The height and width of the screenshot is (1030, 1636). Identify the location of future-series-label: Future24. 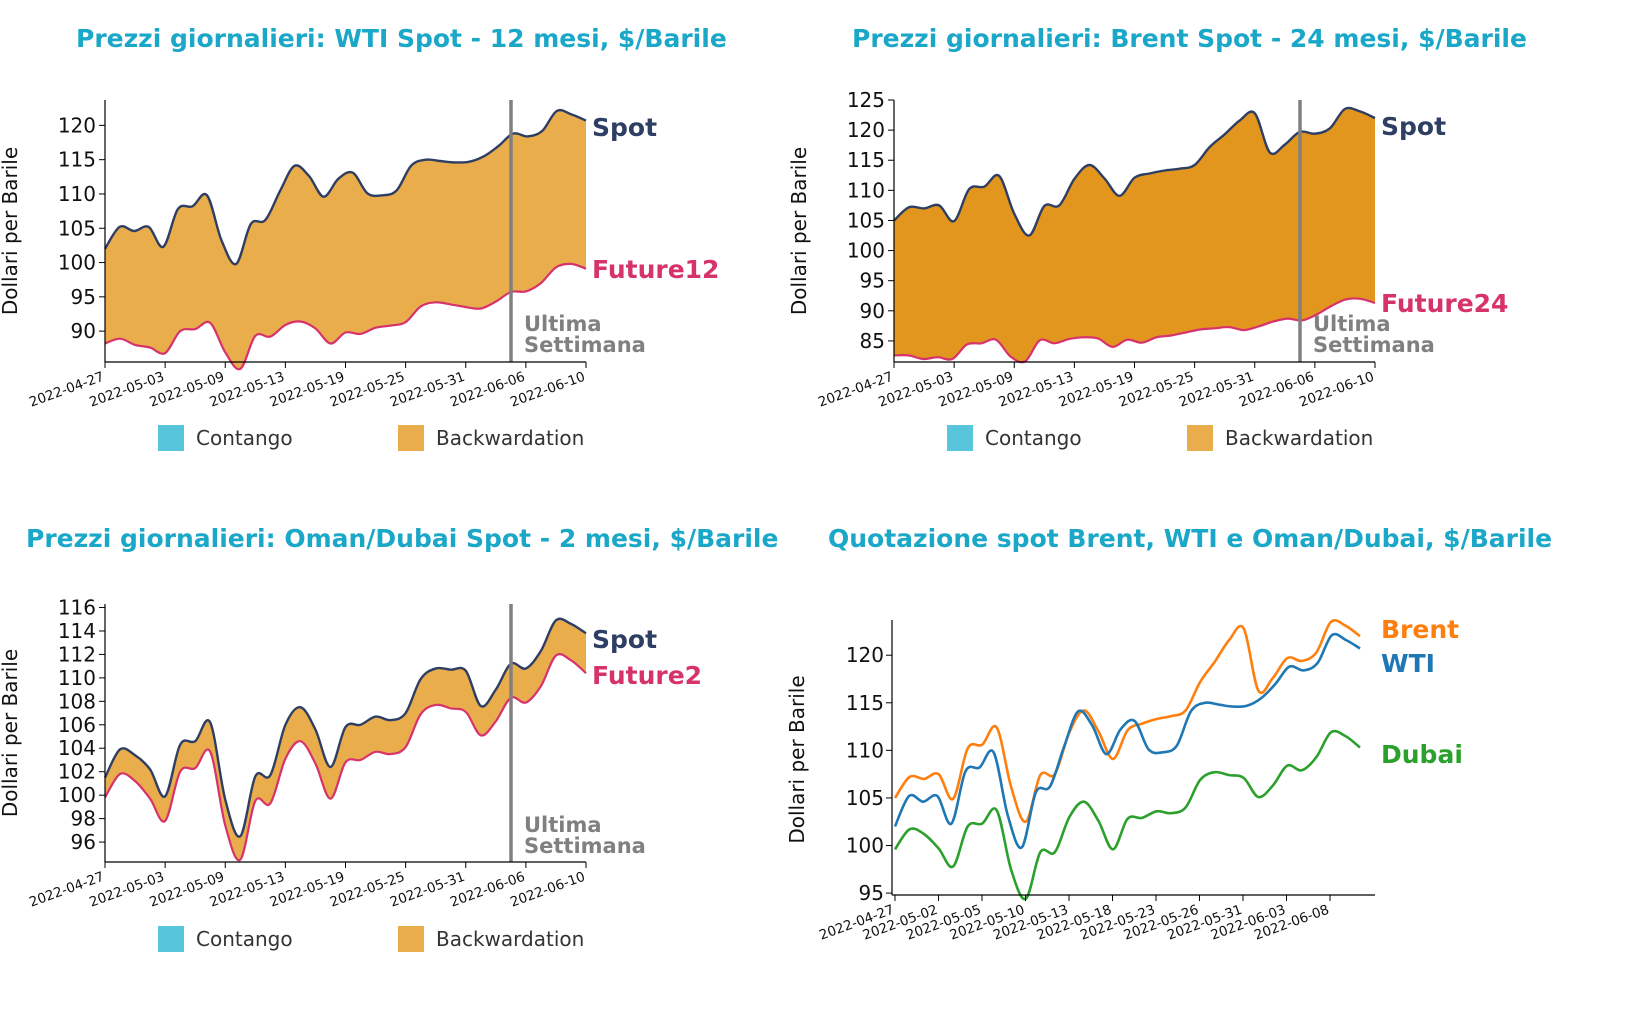
(1444, 303).